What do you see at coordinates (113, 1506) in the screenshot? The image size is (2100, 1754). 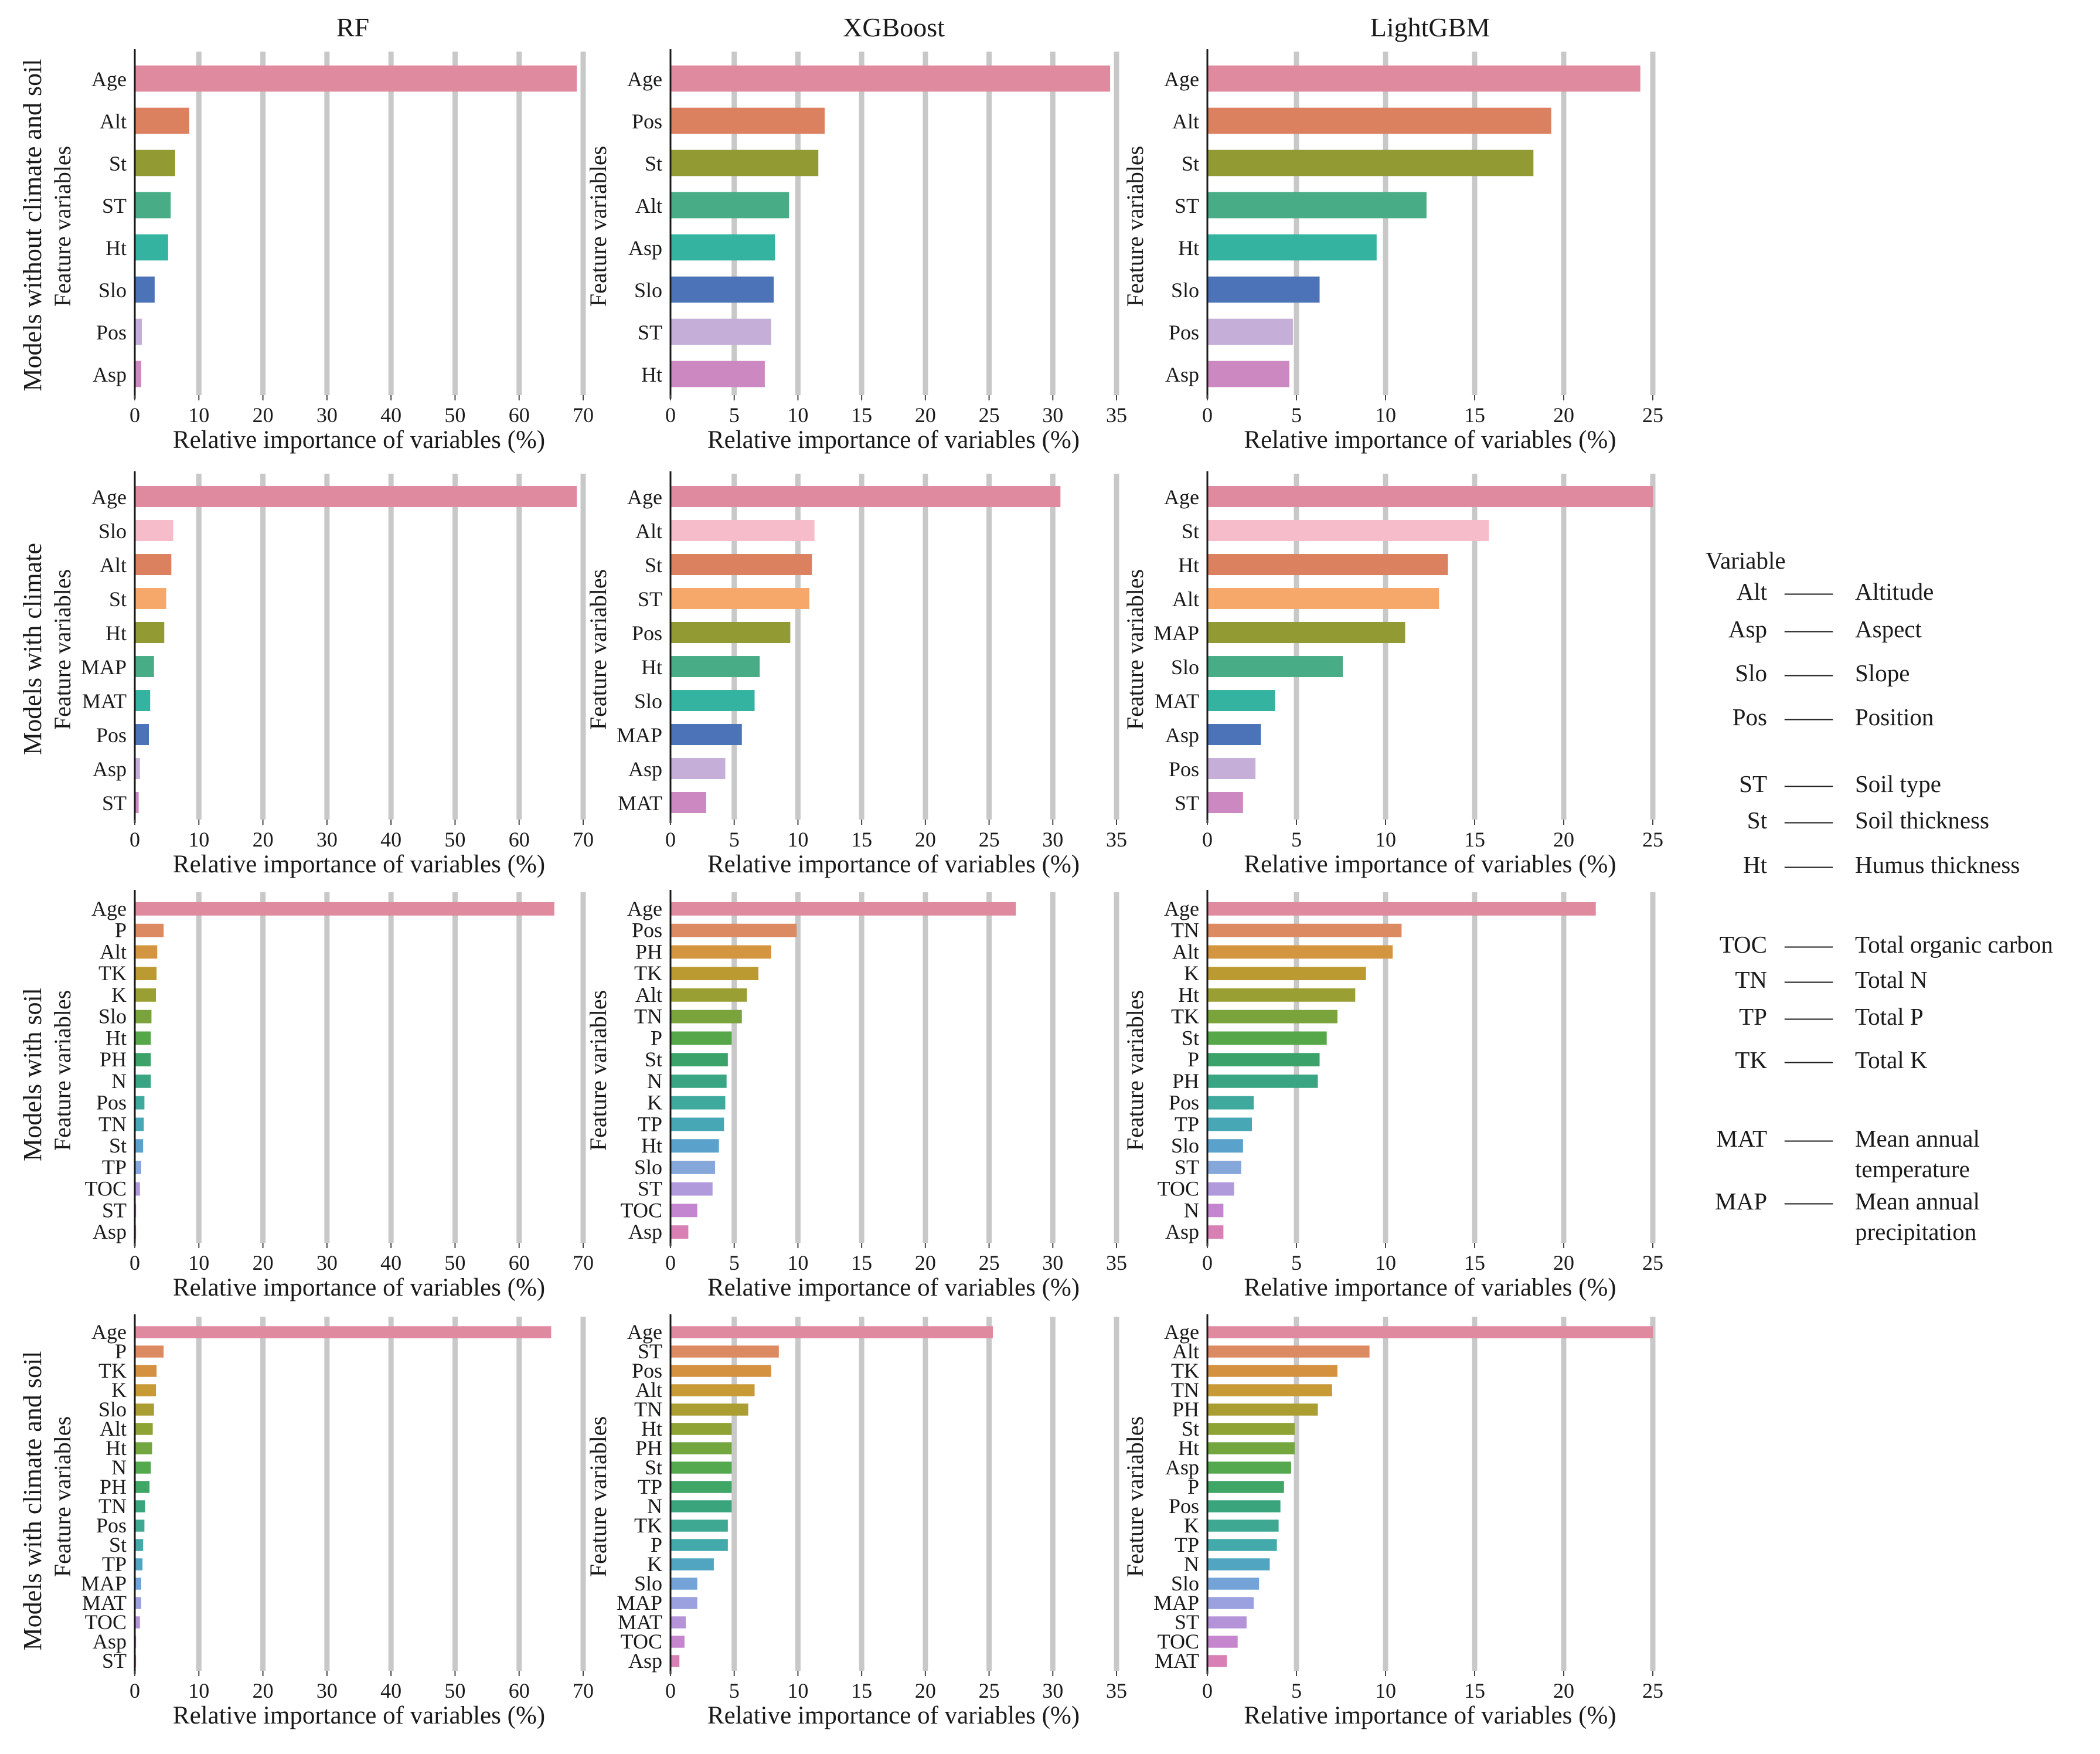 I see `category-label: TN` at bounding box center [113, 1506].